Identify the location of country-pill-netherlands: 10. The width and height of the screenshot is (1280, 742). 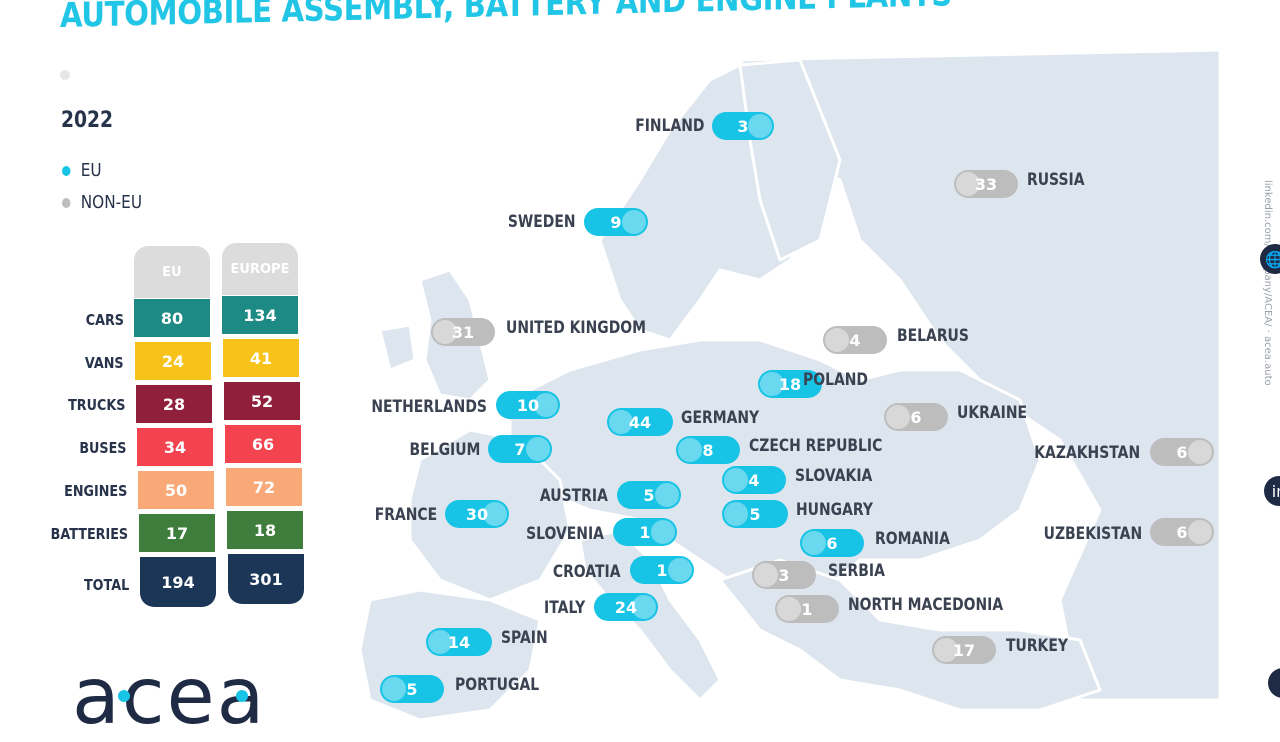
(528, 405).